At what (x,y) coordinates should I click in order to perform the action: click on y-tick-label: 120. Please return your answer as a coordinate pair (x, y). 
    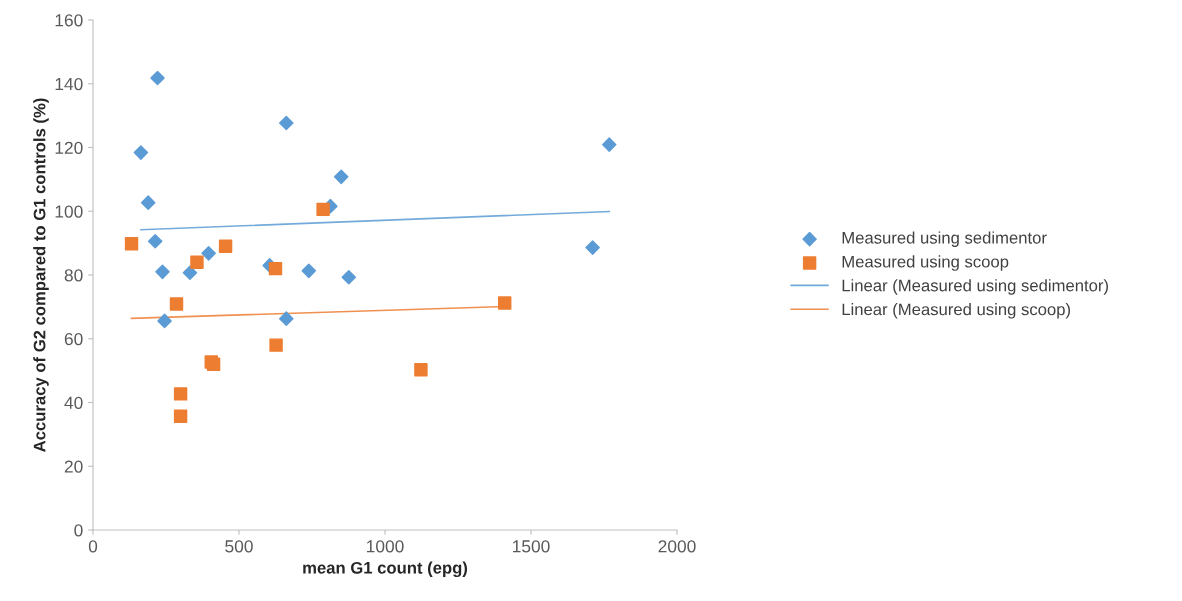
    Looking at the image, I should click on (69, 147).